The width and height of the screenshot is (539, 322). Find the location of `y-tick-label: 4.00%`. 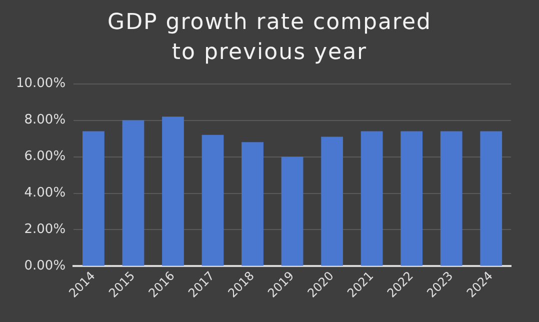

y-tick-label: 4.00% is located at coordinates (45, 193).